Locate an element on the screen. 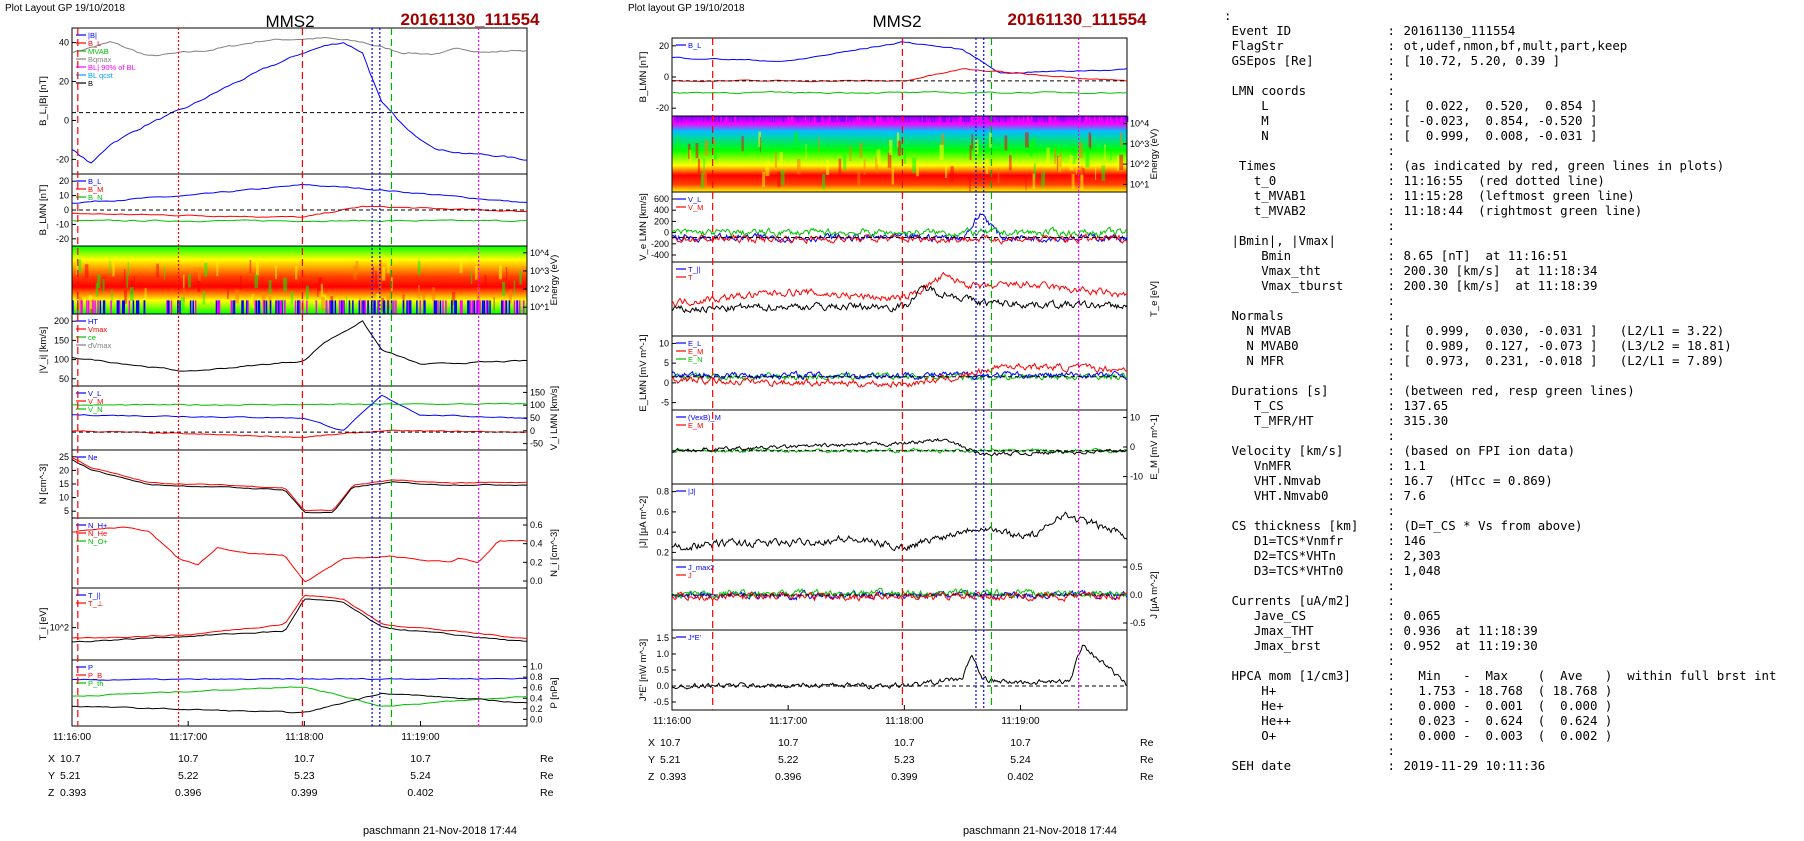 This screenshot has width=1804, height=841. y-axis-label: B_LMN [nT] is located at coordinates (43, 210).